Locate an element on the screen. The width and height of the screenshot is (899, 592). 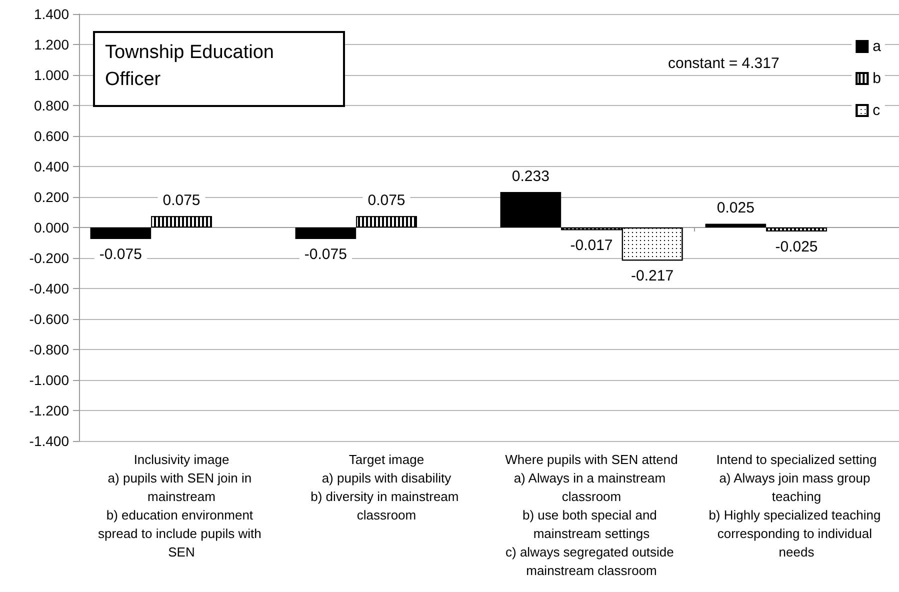
legend-label: c is located at coordinates (876, 110).